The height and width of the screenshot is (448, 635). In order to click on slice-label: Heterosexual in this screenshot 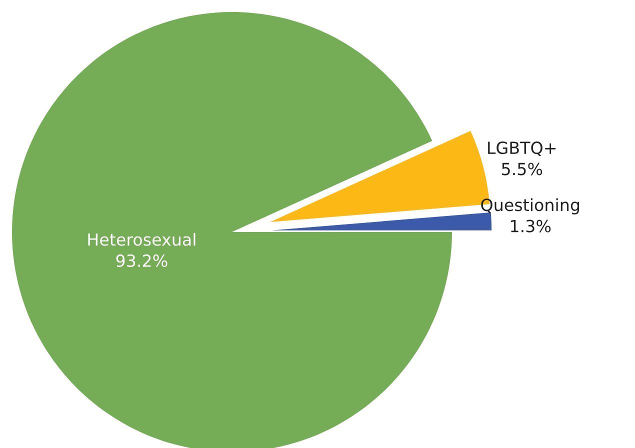, I will do `click(142, 239)`.